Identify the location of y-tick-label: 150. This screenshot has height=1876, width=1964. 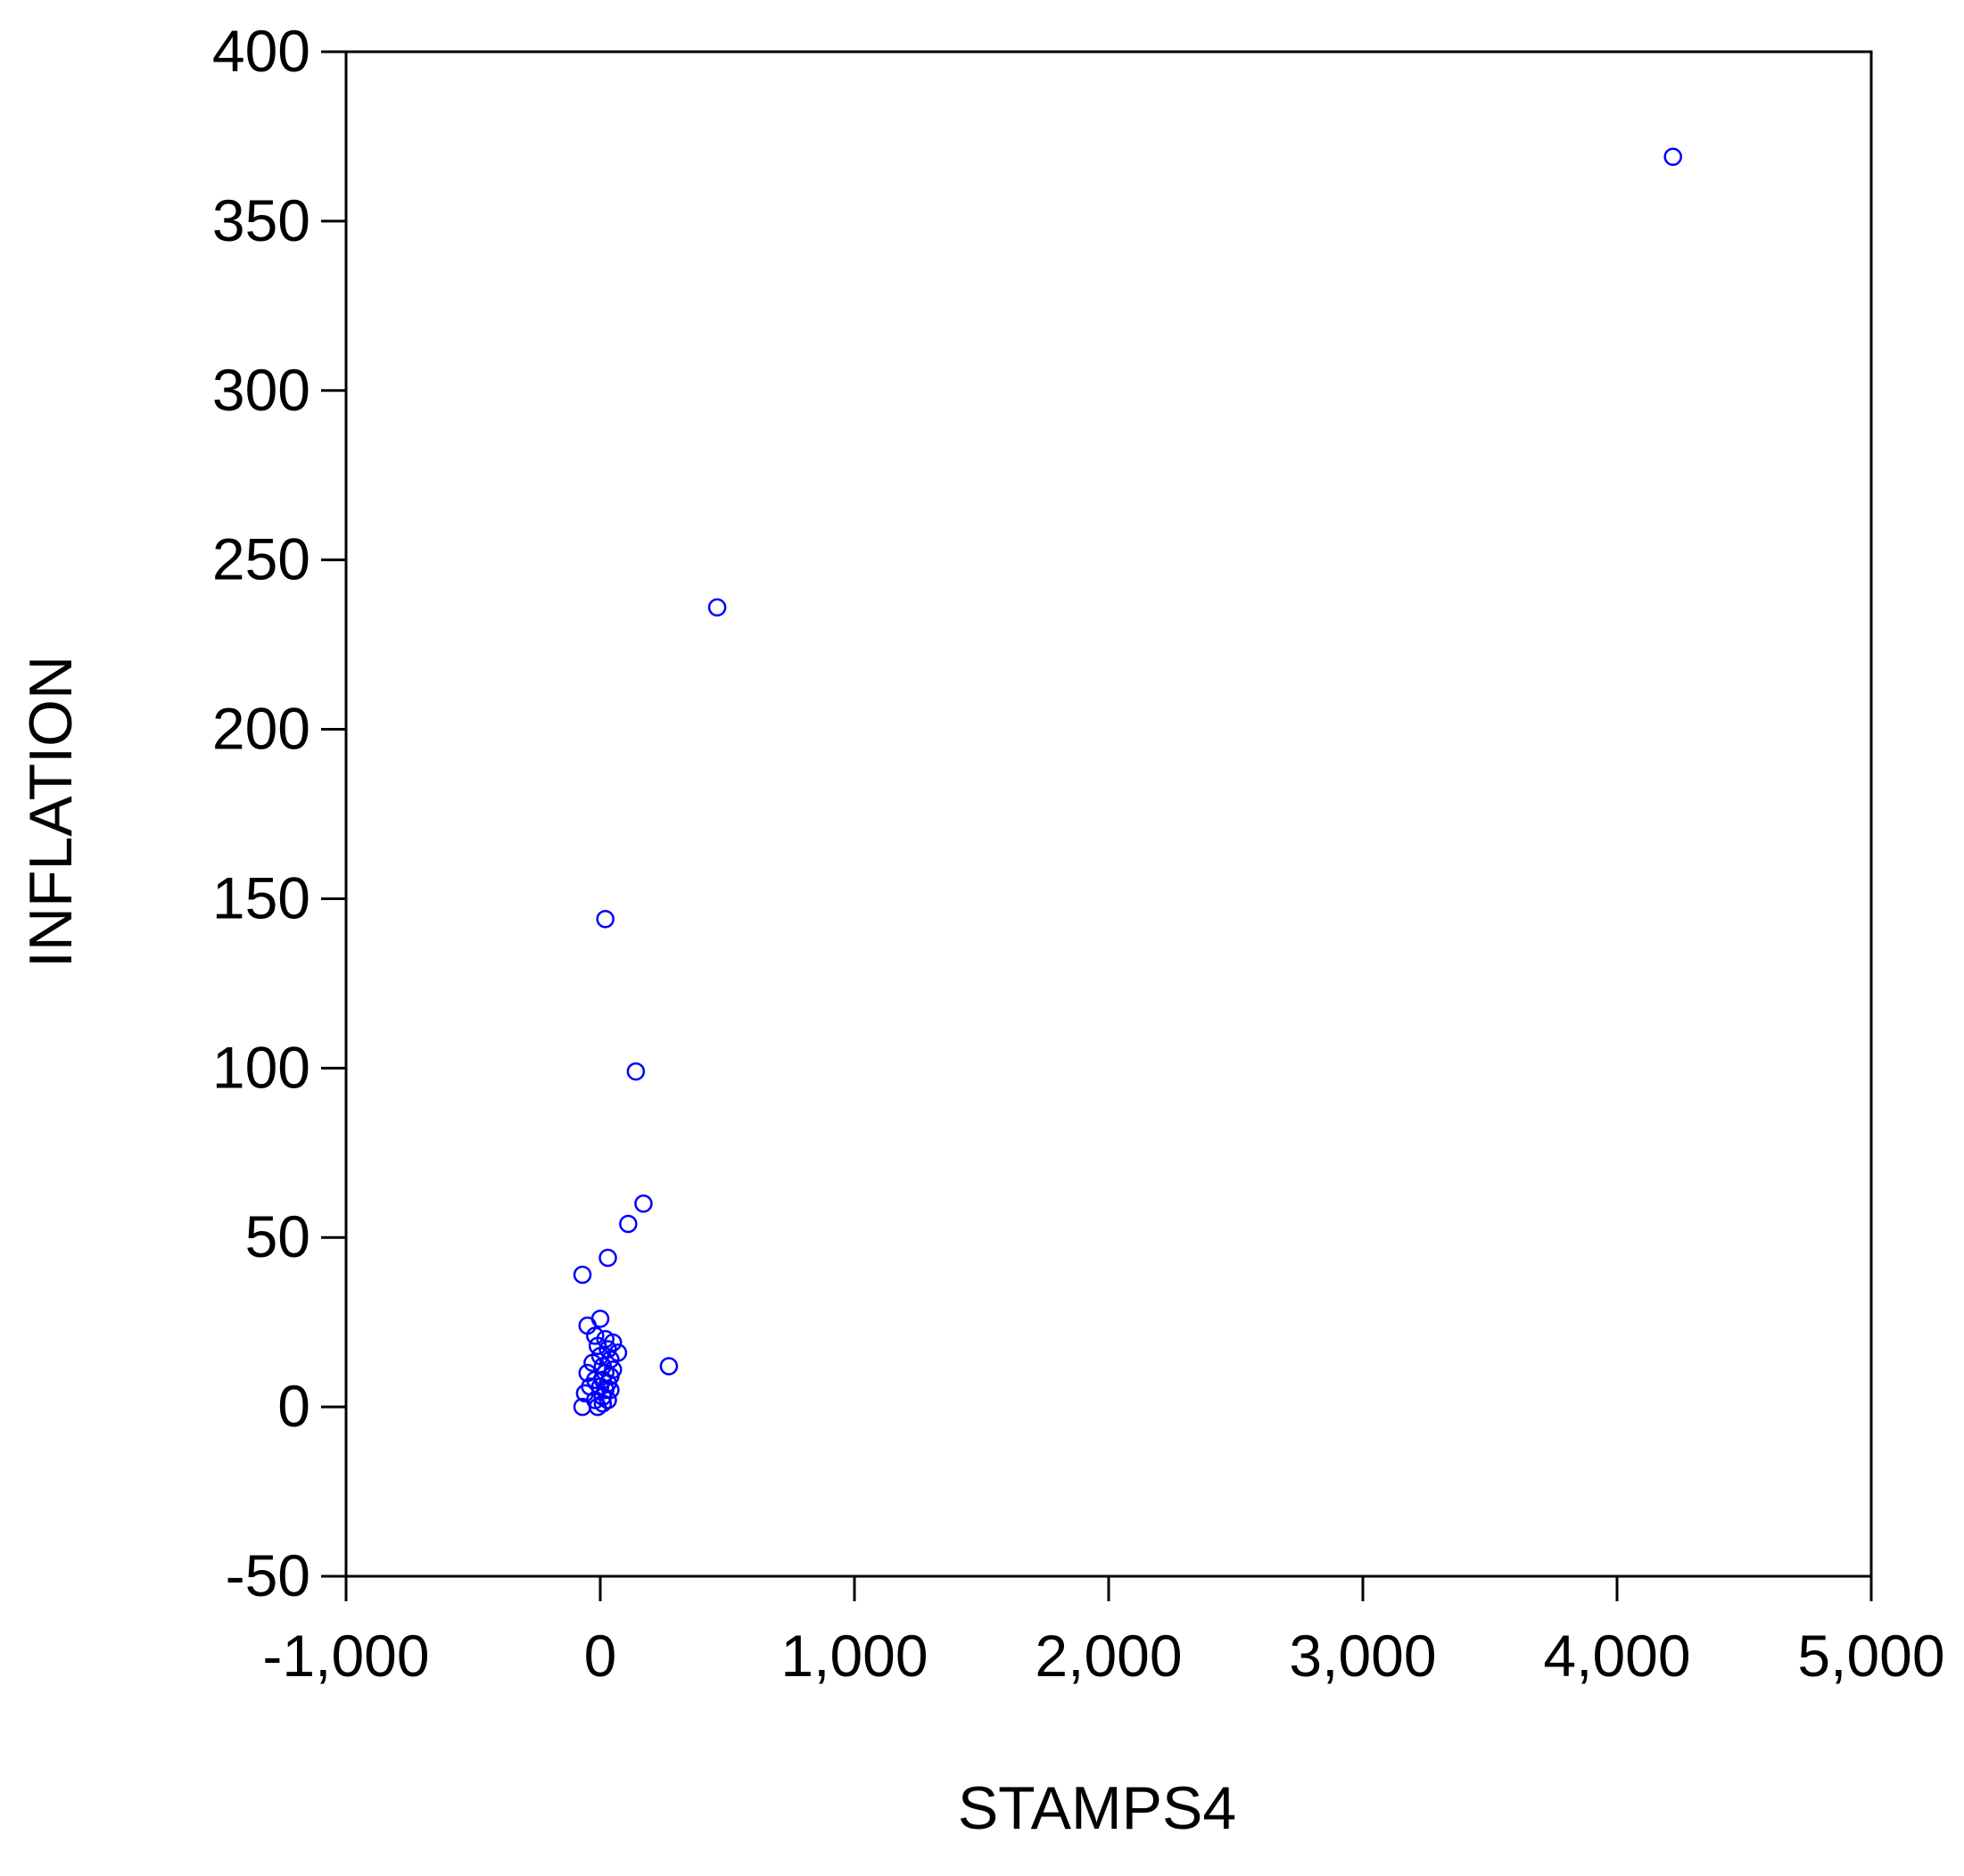
(261, 897).